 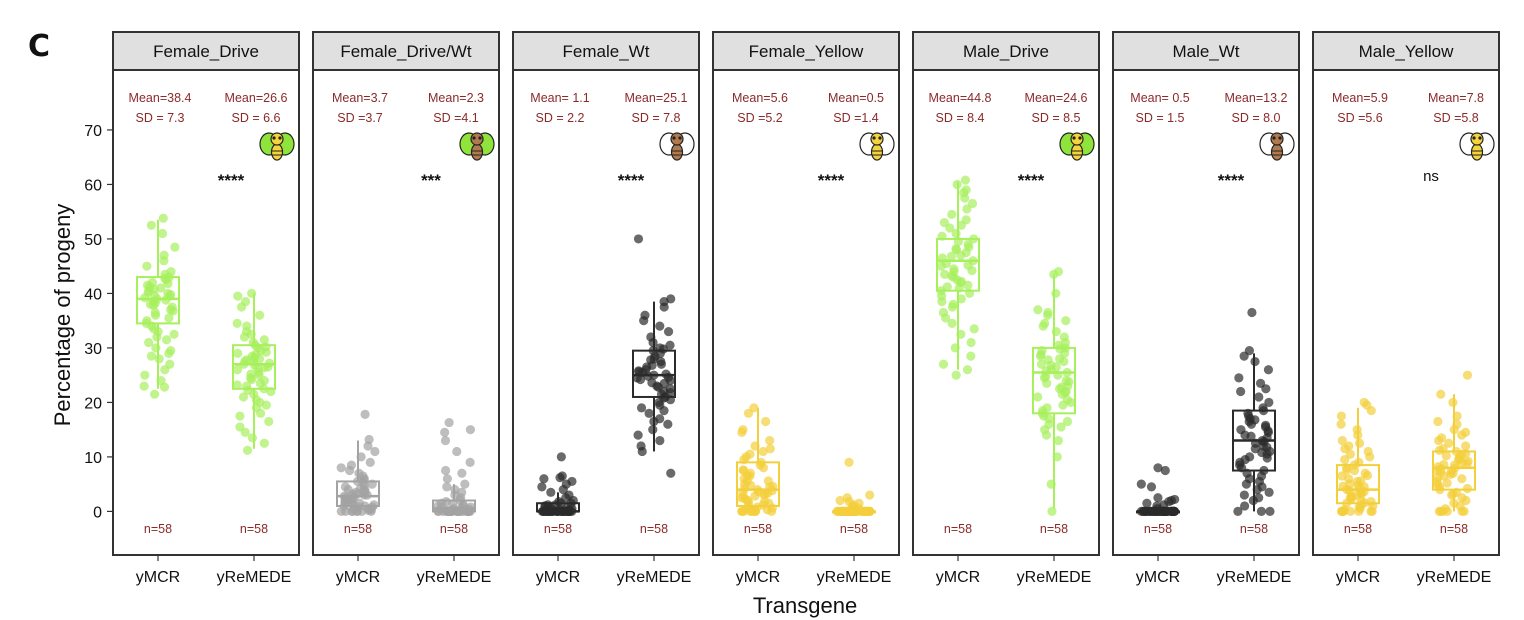 I want to click on mean-label: Mean=26.6, so click(x=256, y=98).